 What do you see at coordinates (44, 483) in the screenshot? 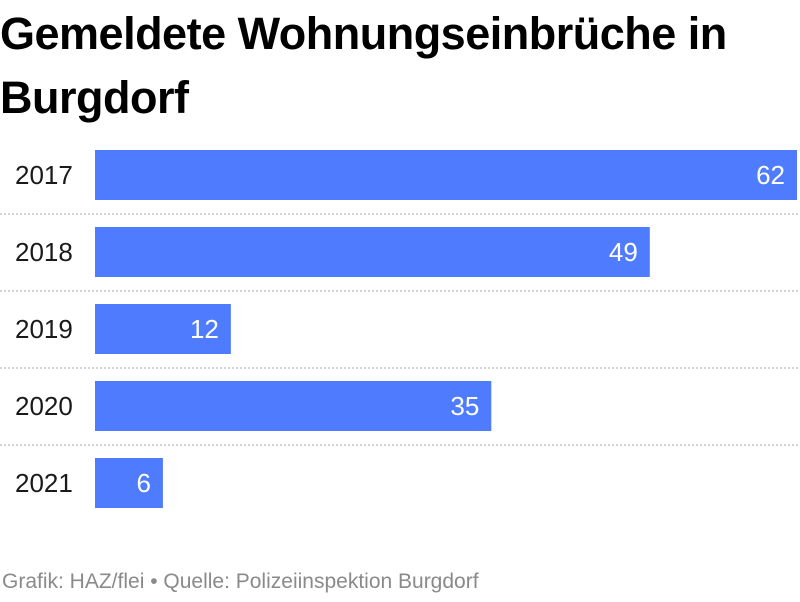
I see `category-label: 2021` at bounding box center [44, 483].